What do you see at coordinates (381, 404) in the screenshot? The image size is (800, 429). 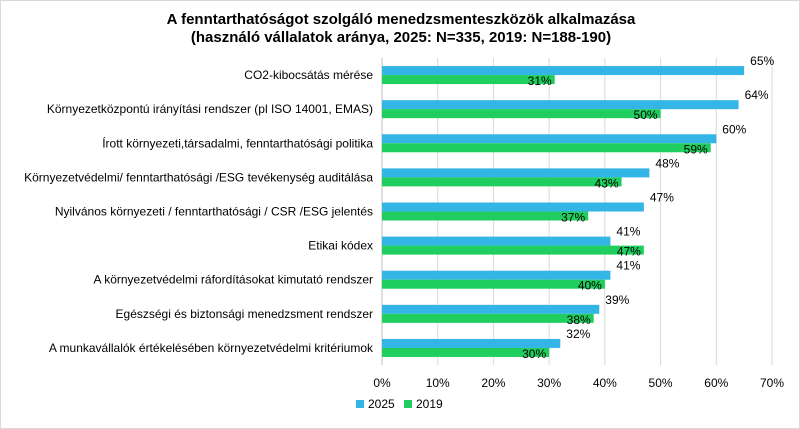 I see `legend-label-2025: 2025` at bounding box center [381, 404].